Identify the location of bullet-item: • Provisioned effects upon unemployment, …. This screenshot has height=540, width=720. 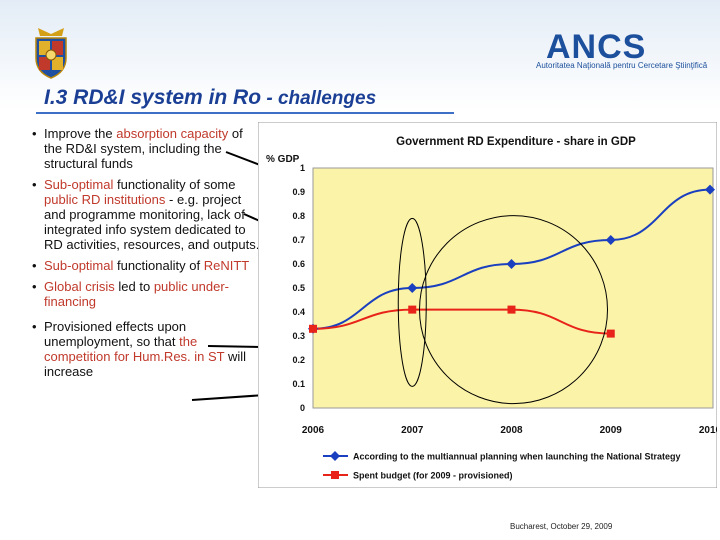
(145, 349).